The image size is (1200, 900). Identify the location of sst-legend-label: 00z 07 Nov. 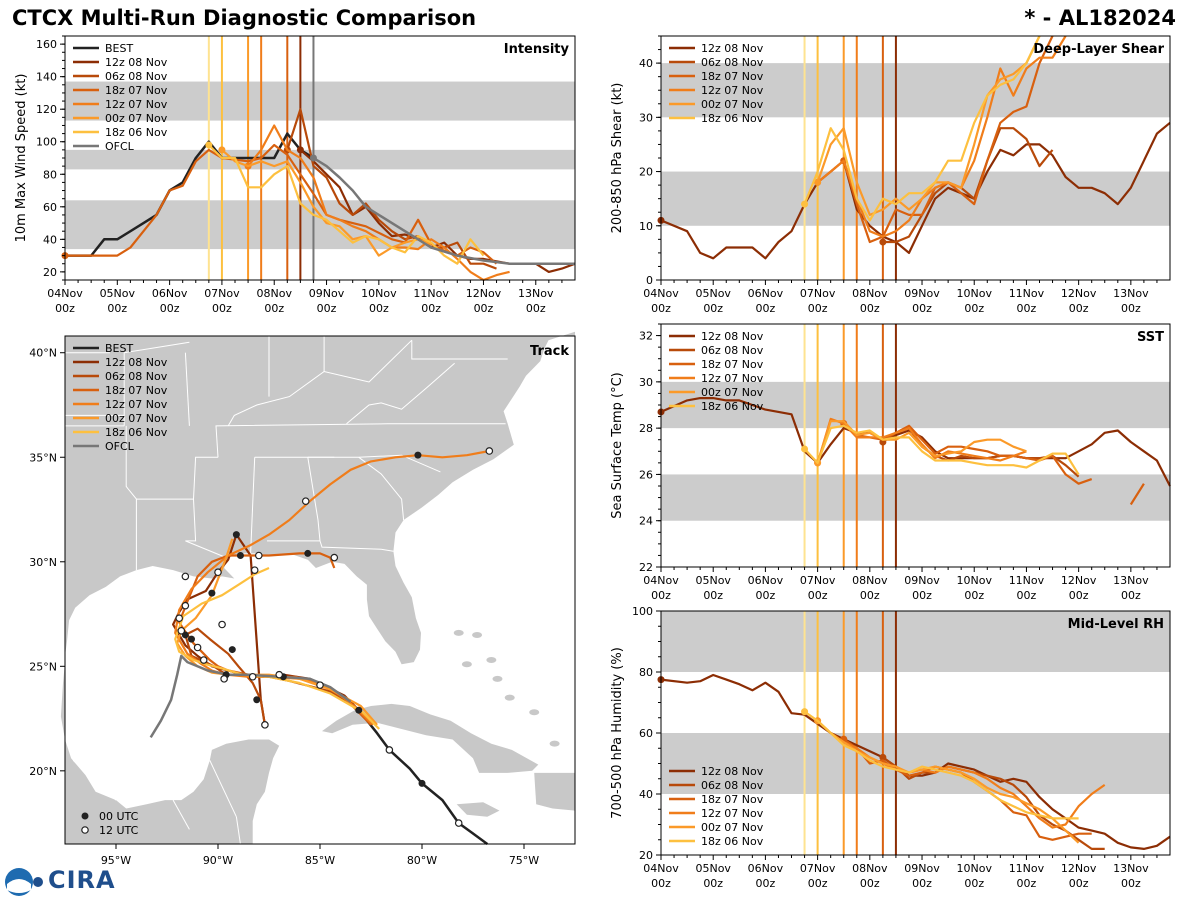
(732, 392).